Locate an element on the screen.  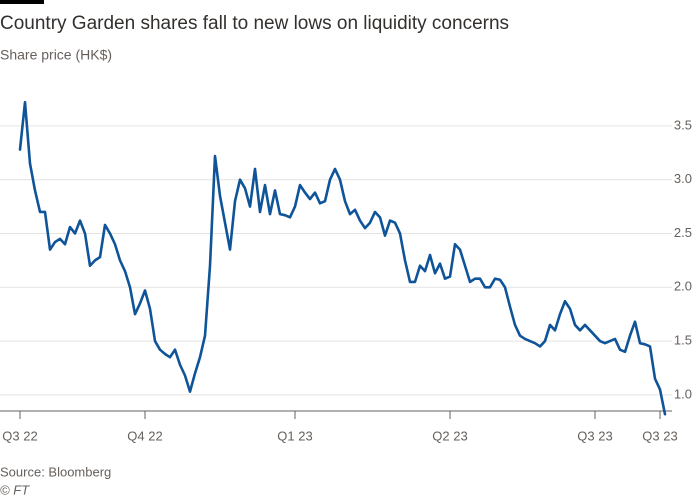
source: Source: Bloomberg is located at coordinates (55, 471).